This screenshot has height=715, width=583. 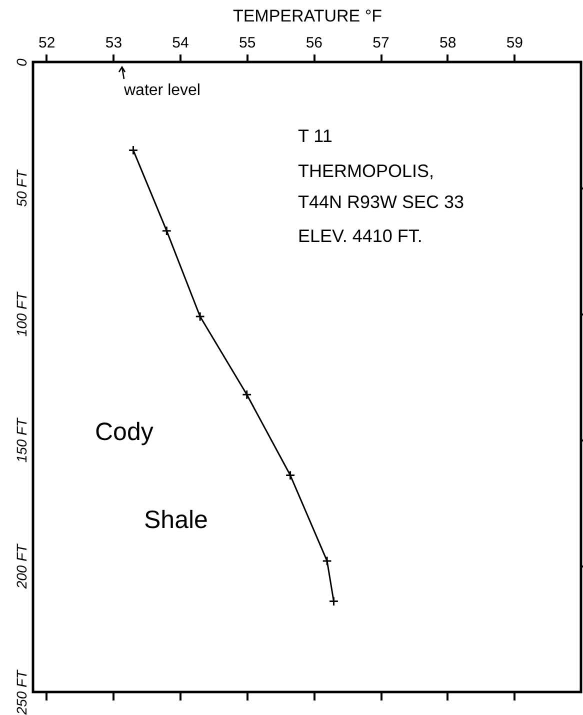 I want to click on x-tick-label: 56, so click(x=314, y=43).